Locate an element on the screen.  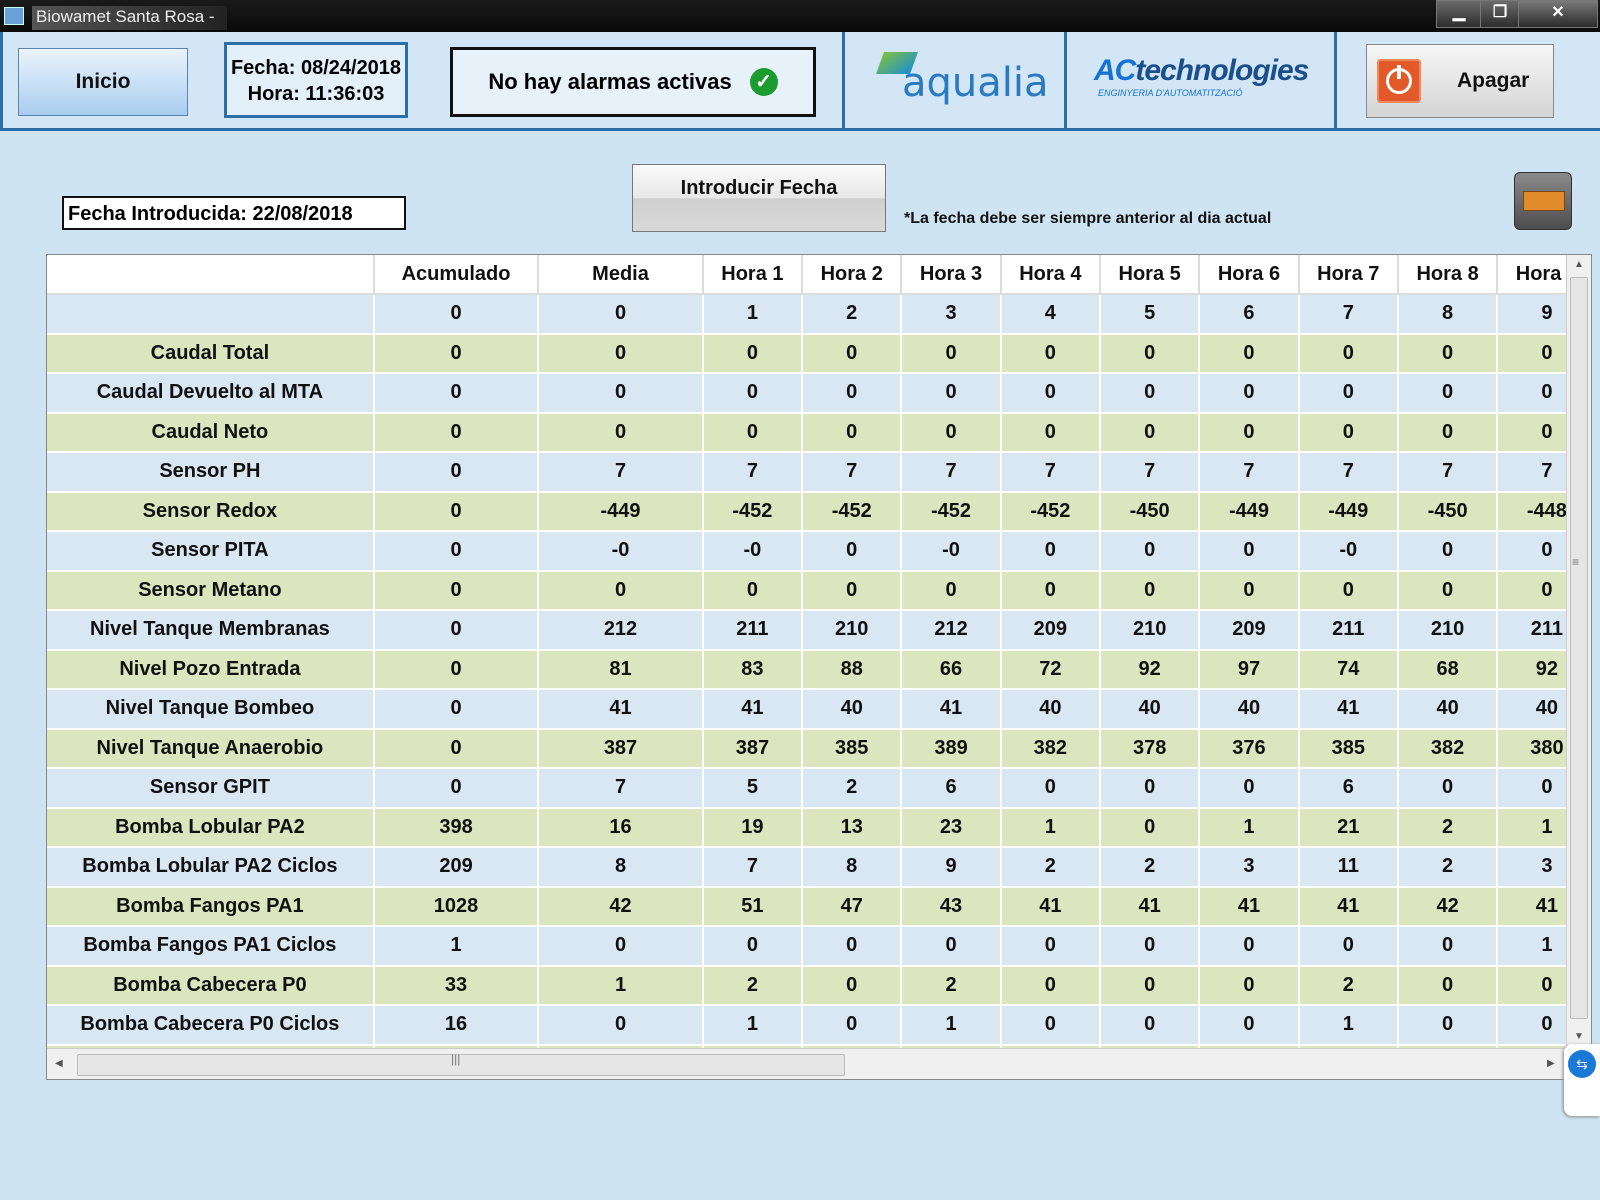
table-row: Caudal Devuelto al MTA000000000000 is located at coordinates (807, 393).